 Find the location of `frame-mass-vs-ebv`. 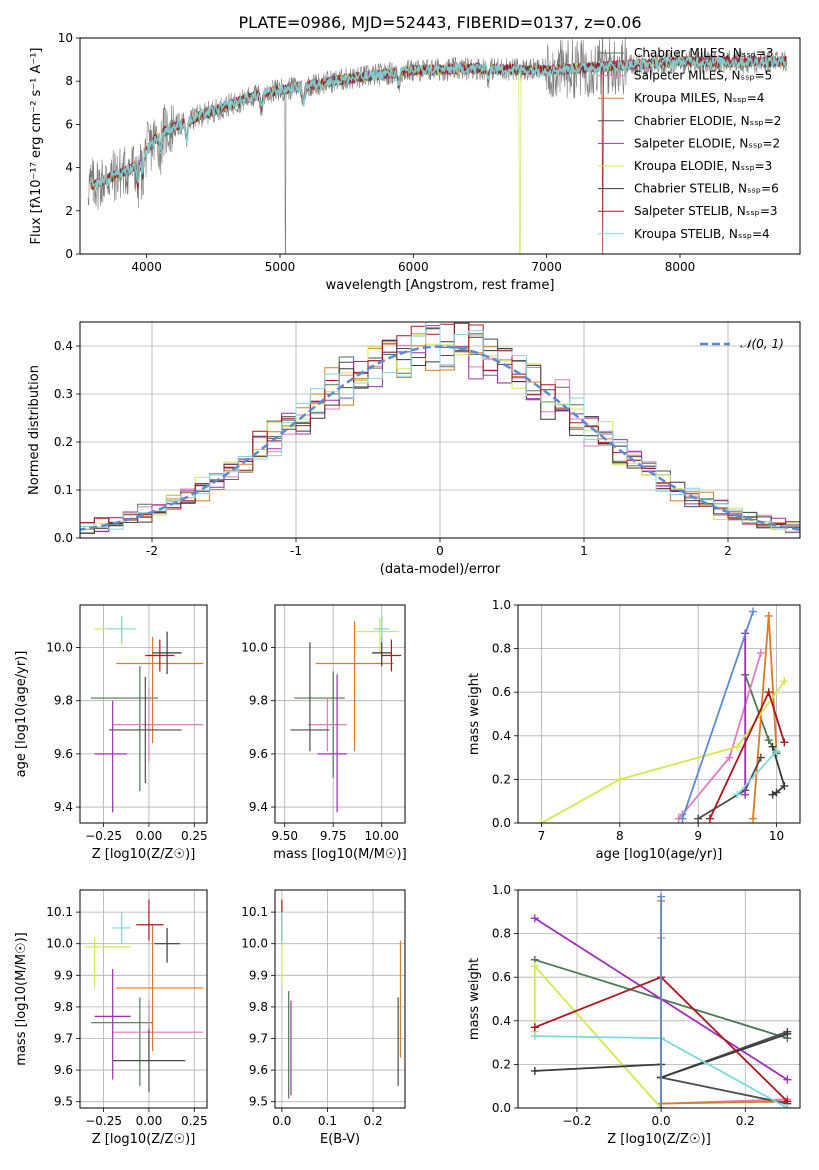

frame-mass-vs-ebv is located at coordinates (340, 999).